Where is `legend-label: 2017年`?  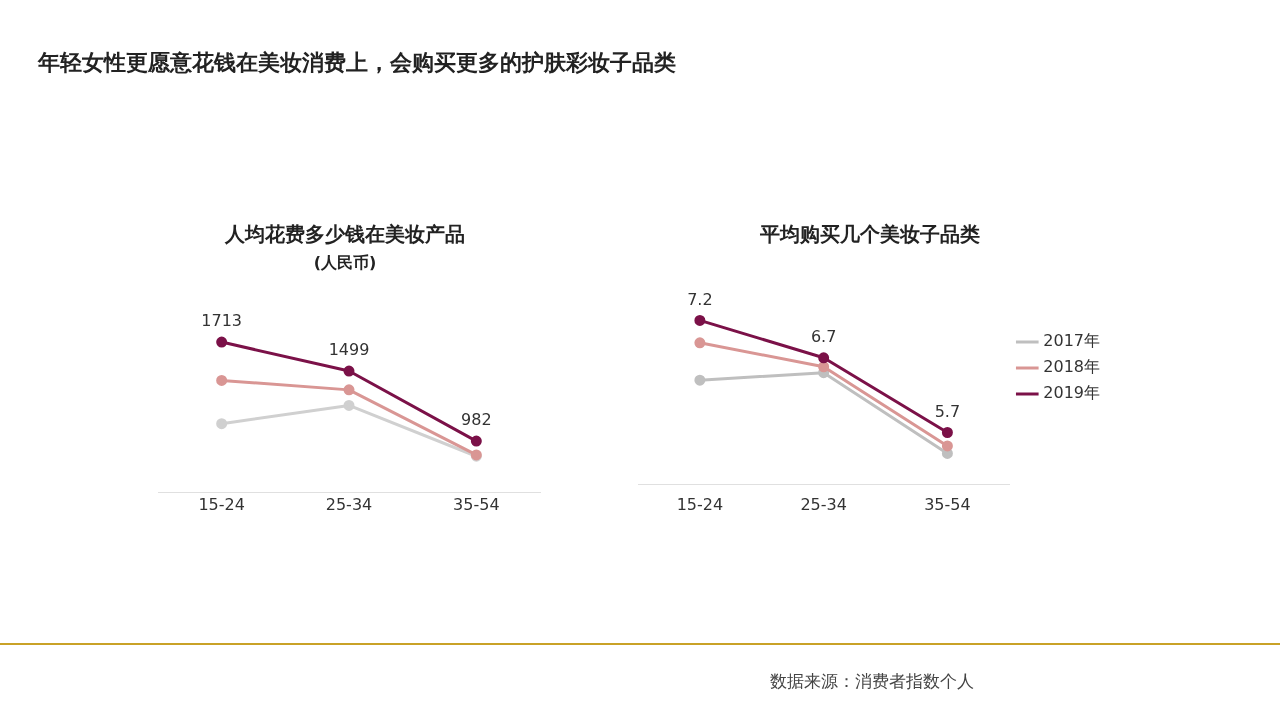 legend-label: 2017年 is located at coordinates (1071, 341).